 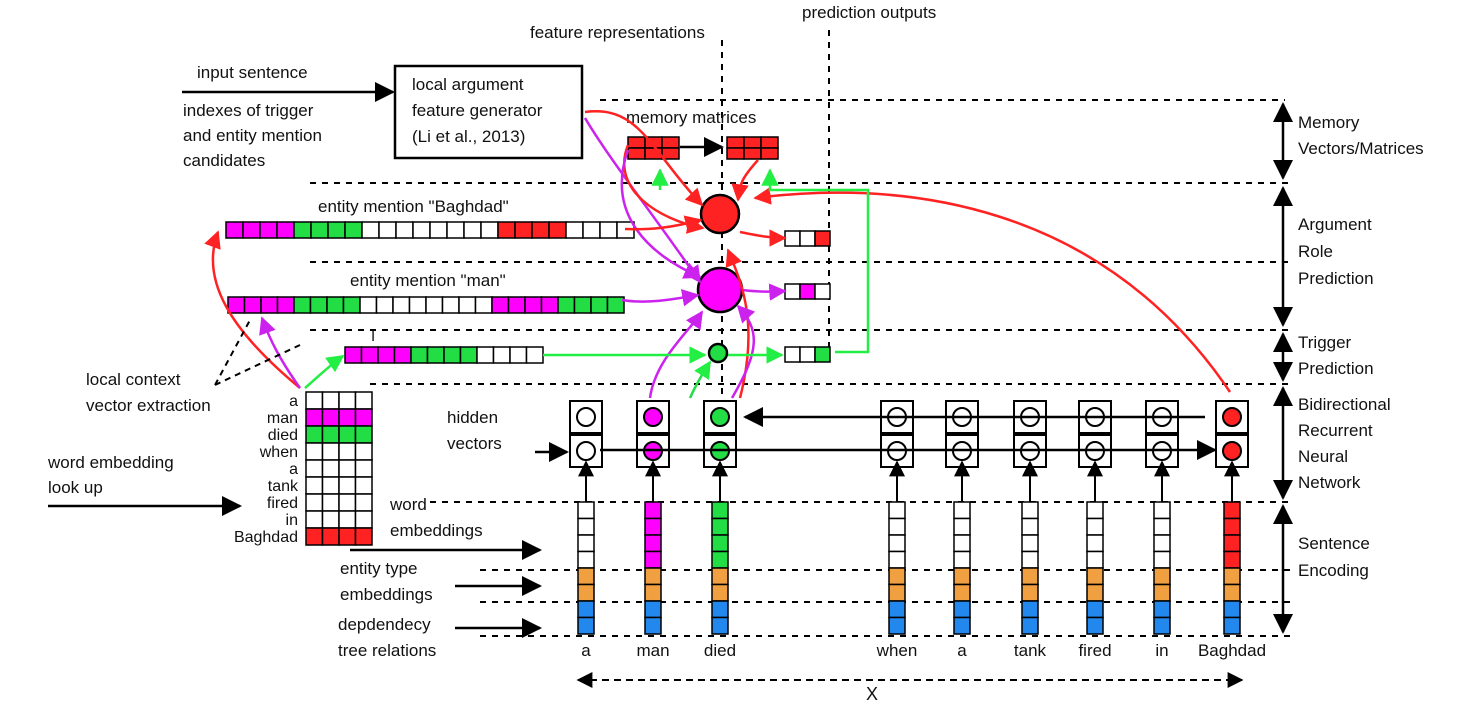 I want to click on trigger-output-cell, so click(x=792, y=354).